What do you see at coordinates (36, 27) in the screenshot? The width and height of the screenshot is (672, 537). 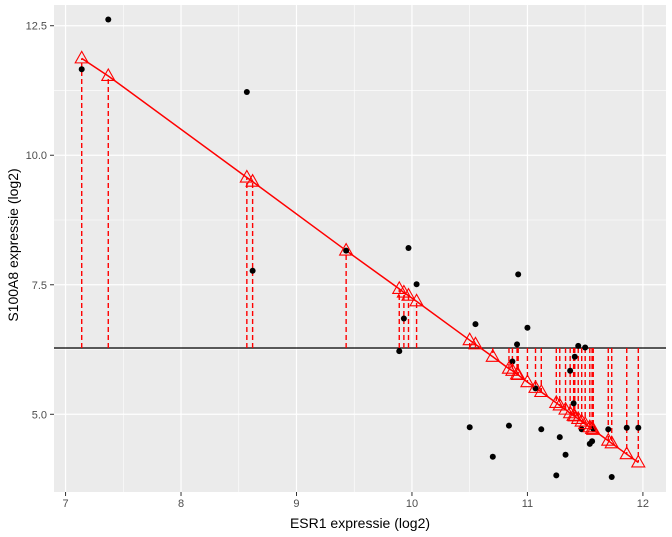 I see `y-tick-label: 12.5` at bounding box center [36, 27].